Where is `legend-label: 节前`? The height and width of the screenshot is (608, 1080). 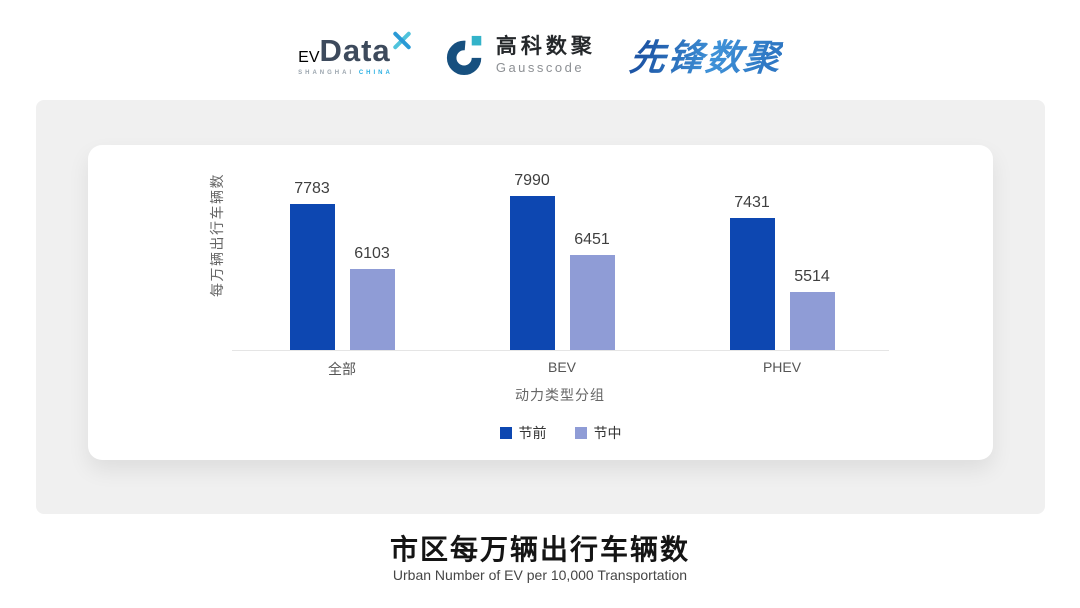
legend-label: 节前 is located at coordinates (532, 433).